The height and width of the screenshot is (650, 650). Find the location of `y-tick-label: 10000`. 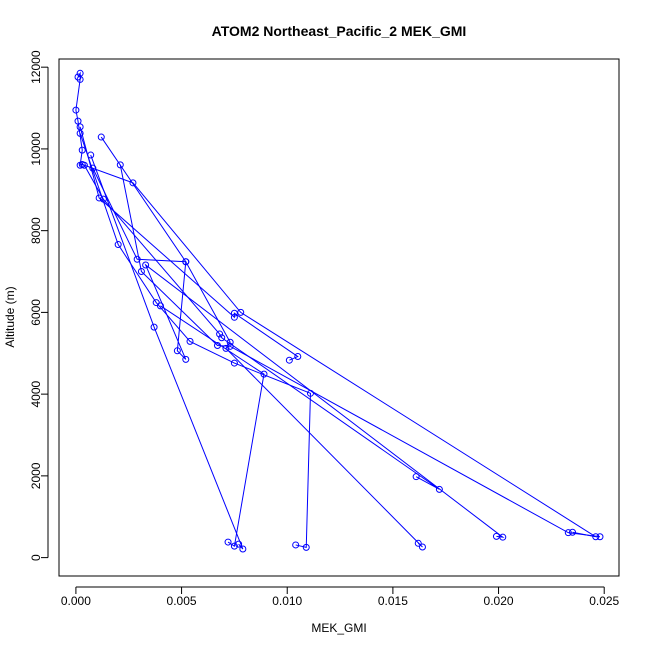

y-tick-label: 10000 is located at coordinates (36, 149).